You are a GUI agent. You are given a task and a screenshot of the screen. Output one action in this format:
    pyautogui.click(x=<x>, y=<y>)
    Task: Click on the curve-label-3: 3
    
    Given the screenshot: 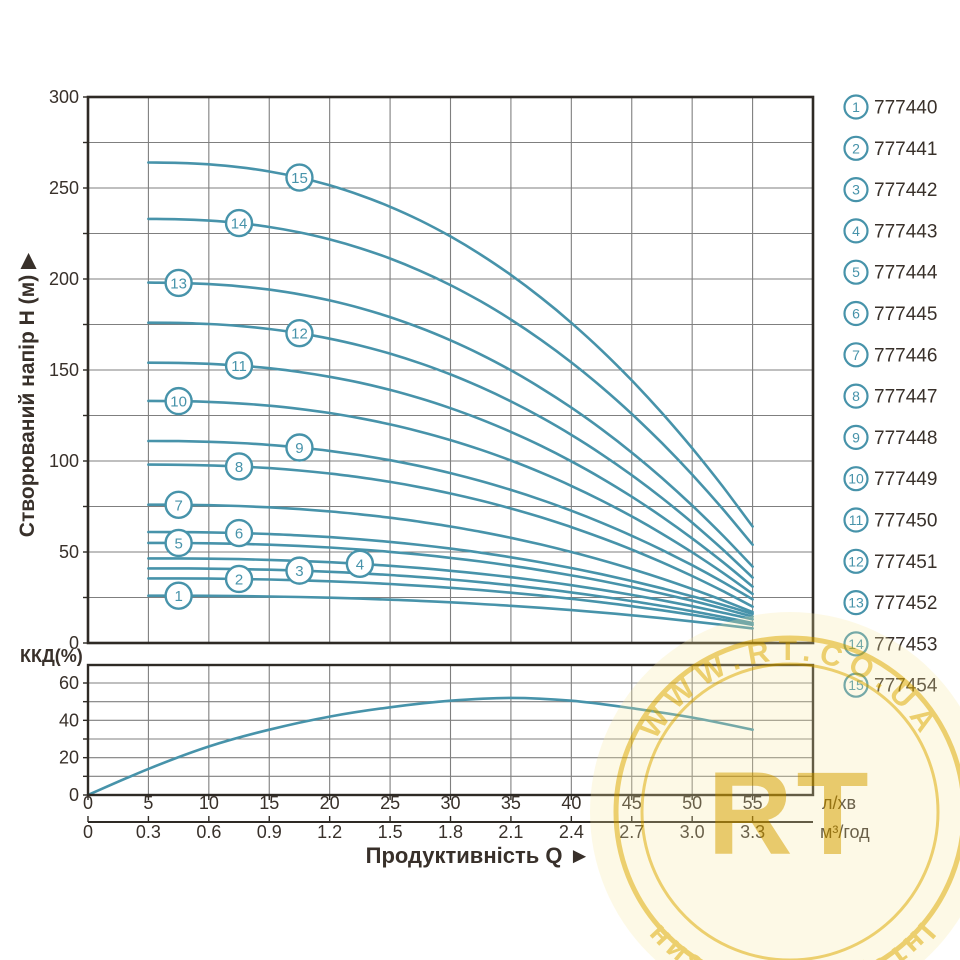 What is the action you would take?
    pyautogui.click(x=299, y=570)
    